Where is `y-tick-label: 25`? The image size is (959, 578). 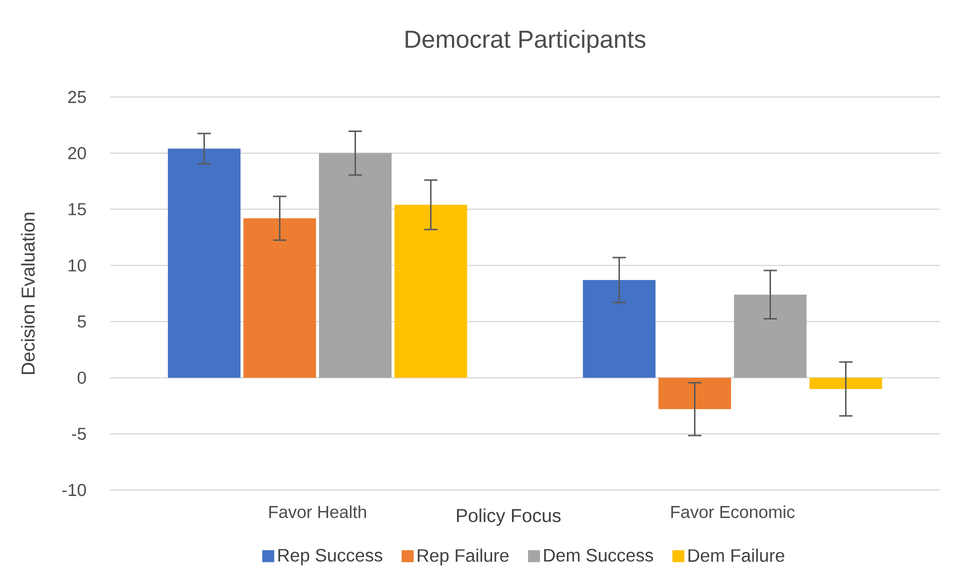 y-tick-label: 25 is located at coordinates (77, 97).